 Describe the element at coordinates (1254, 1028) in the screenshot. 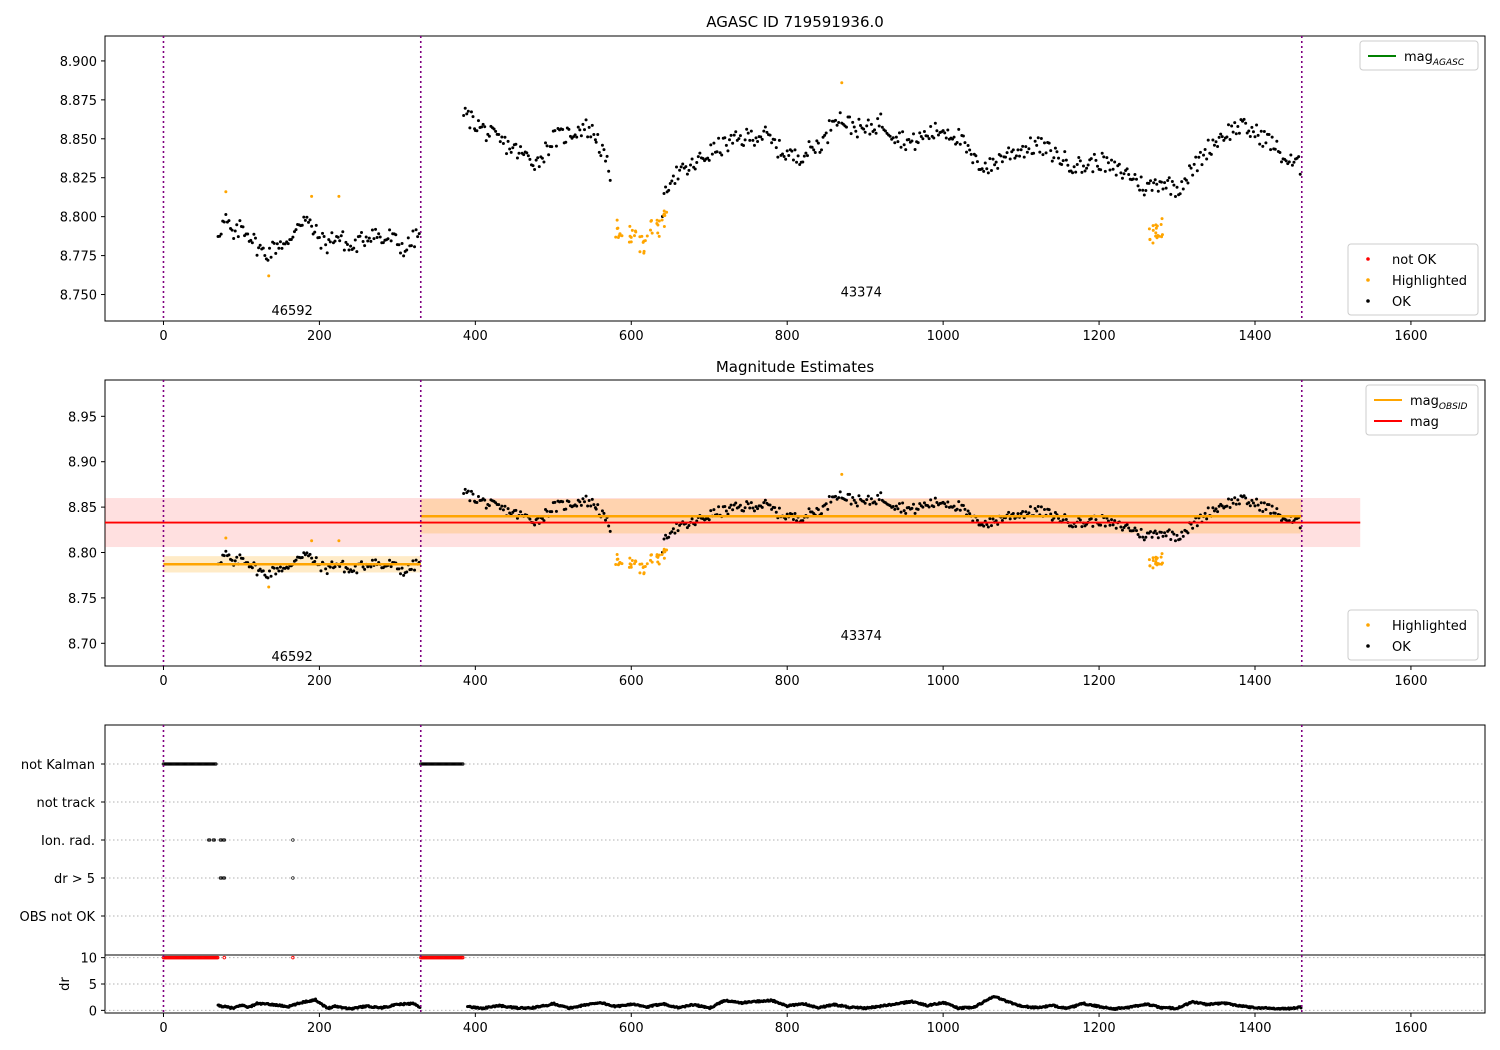

I see `x-tick-label: 1400` at that location.